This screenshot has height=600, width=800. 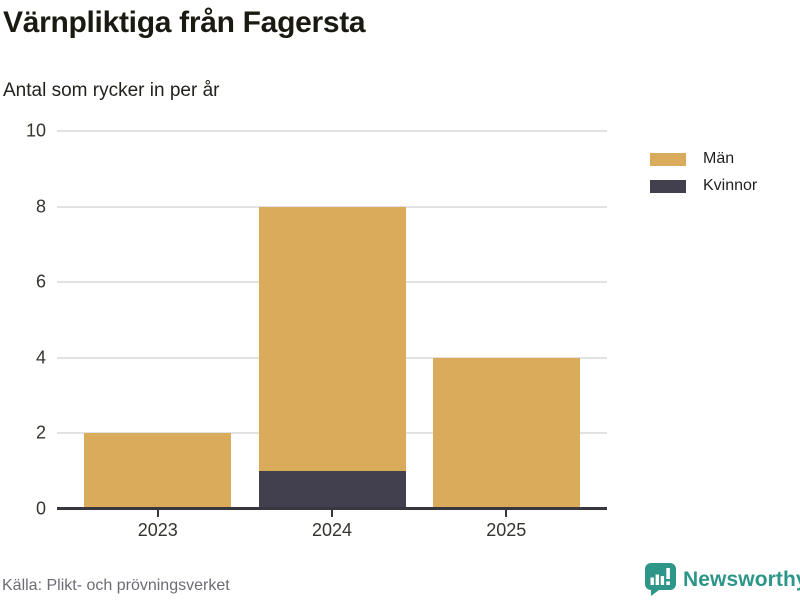 What do you see at coordinates (719, 158) in the screenshot?
I see `legend-label: Män` at bounding box center [719, 158].